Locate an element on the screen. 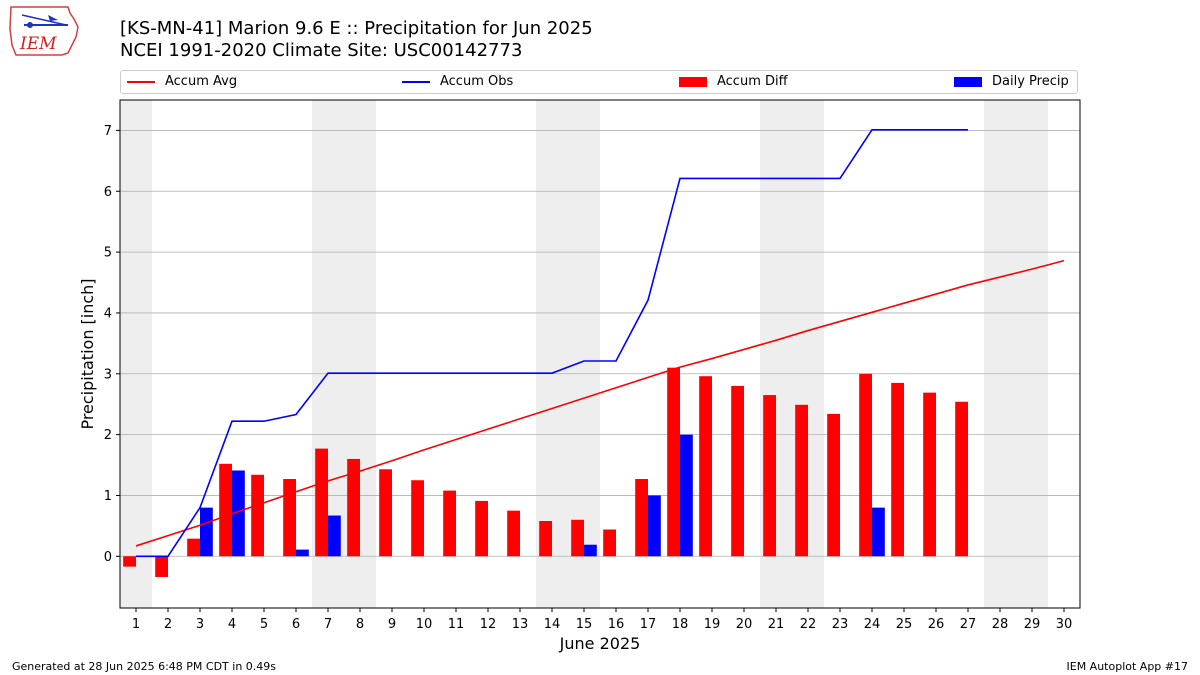 The width and height of the screenshot is (1200, 675). legend-item-accum-diff: Accum Diff is located at coordinates (733, 82).